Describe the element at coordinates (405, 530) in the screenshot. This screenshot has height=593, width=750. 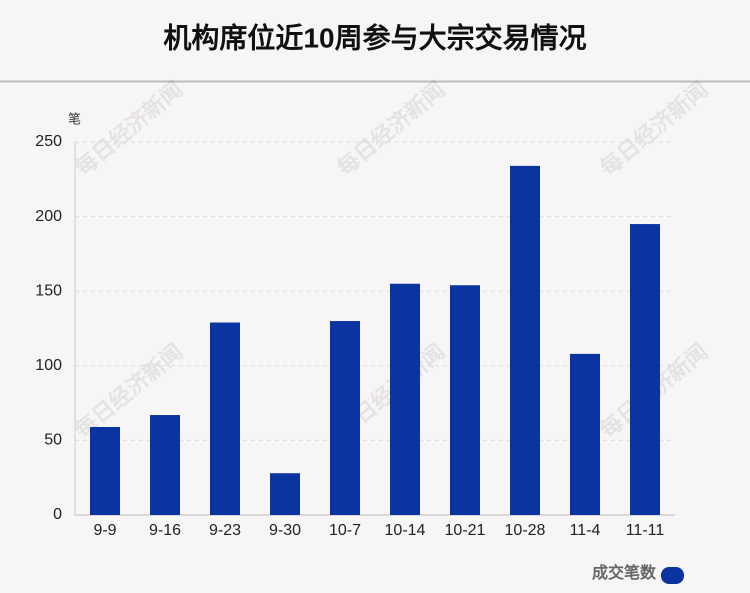
I see `x-tick-label: 10-14` at that location.